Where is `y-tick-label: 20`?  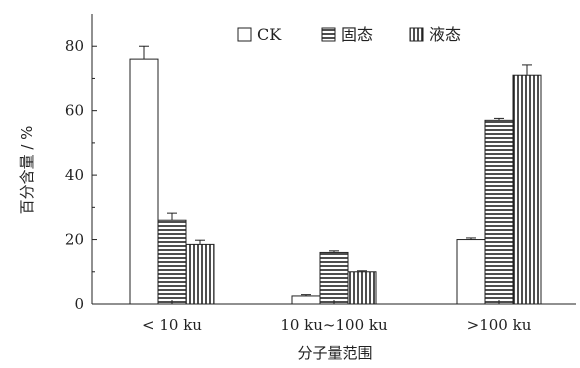
y-tick-label: 20 is located at coordinates (74, 240).